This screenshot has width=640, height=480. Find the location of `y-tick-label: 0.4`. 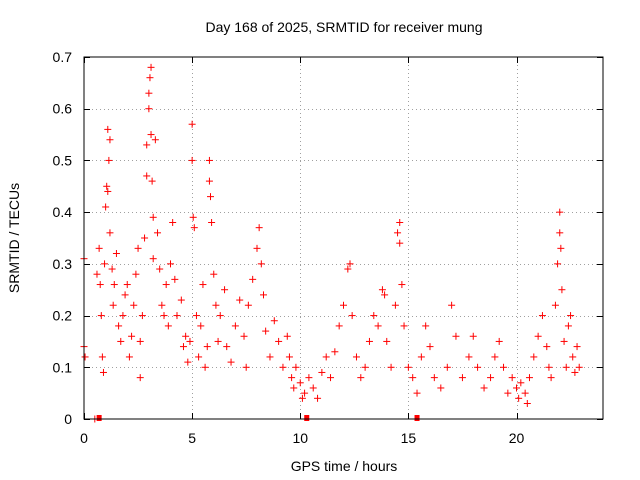

y-tick-label: 0.4 is located at coordinates (63, 212).